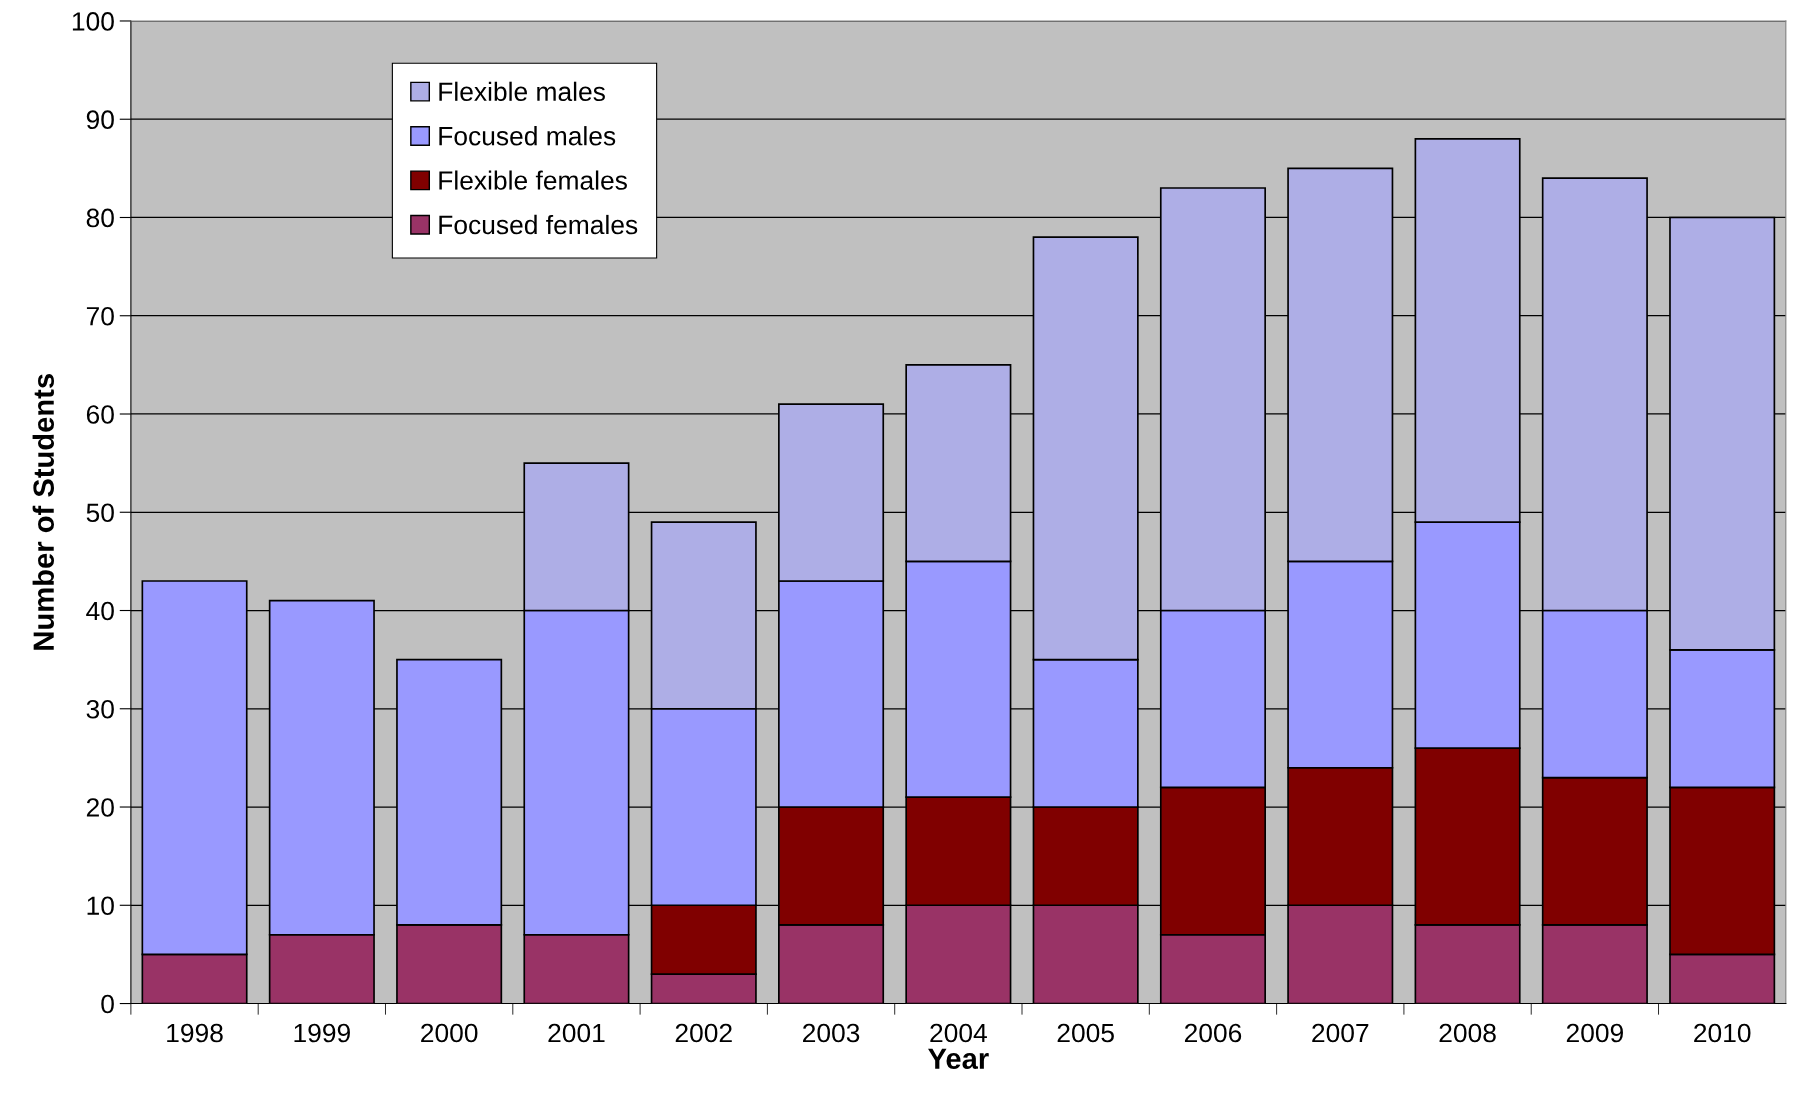 The height and width of the screenshot is (1104, 1793). What do you see at coordinates (100, 513) in the screenshot?
I see `y-tick-label: 50` at bounding box center [100, 513].